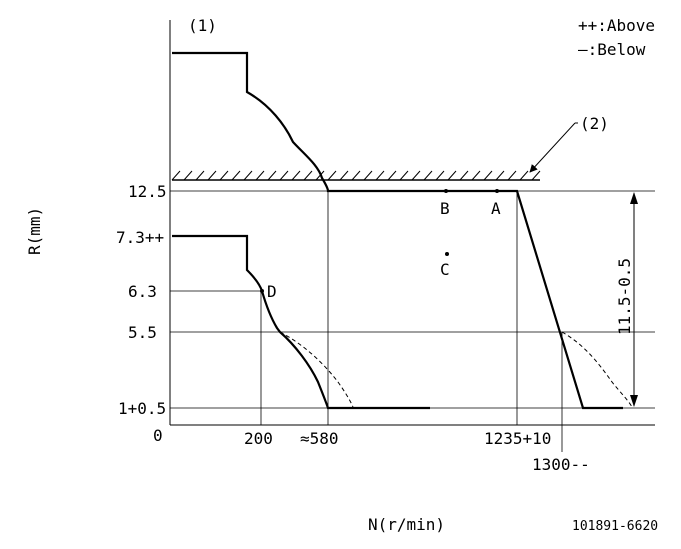 This screenshot has height=549, width=681. What do you see at coordinates (142, 408) in the screenshot?
I see `y-tick-1: 1+0.5` at bounding box center [142, 408].